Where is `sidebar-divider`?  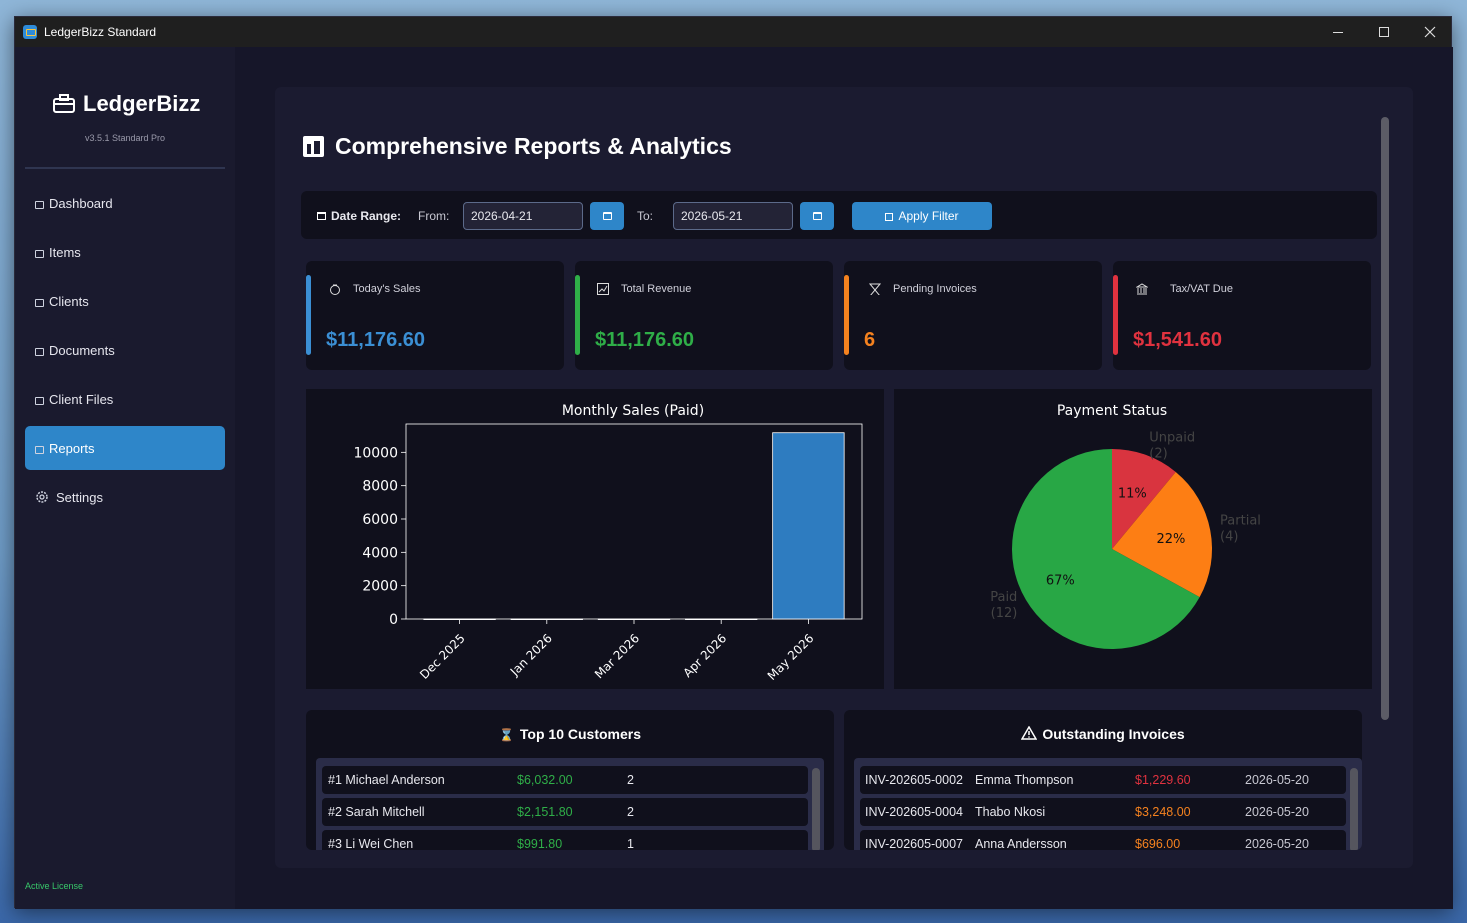
sidebar-divider is located at coordinates (125, 168).